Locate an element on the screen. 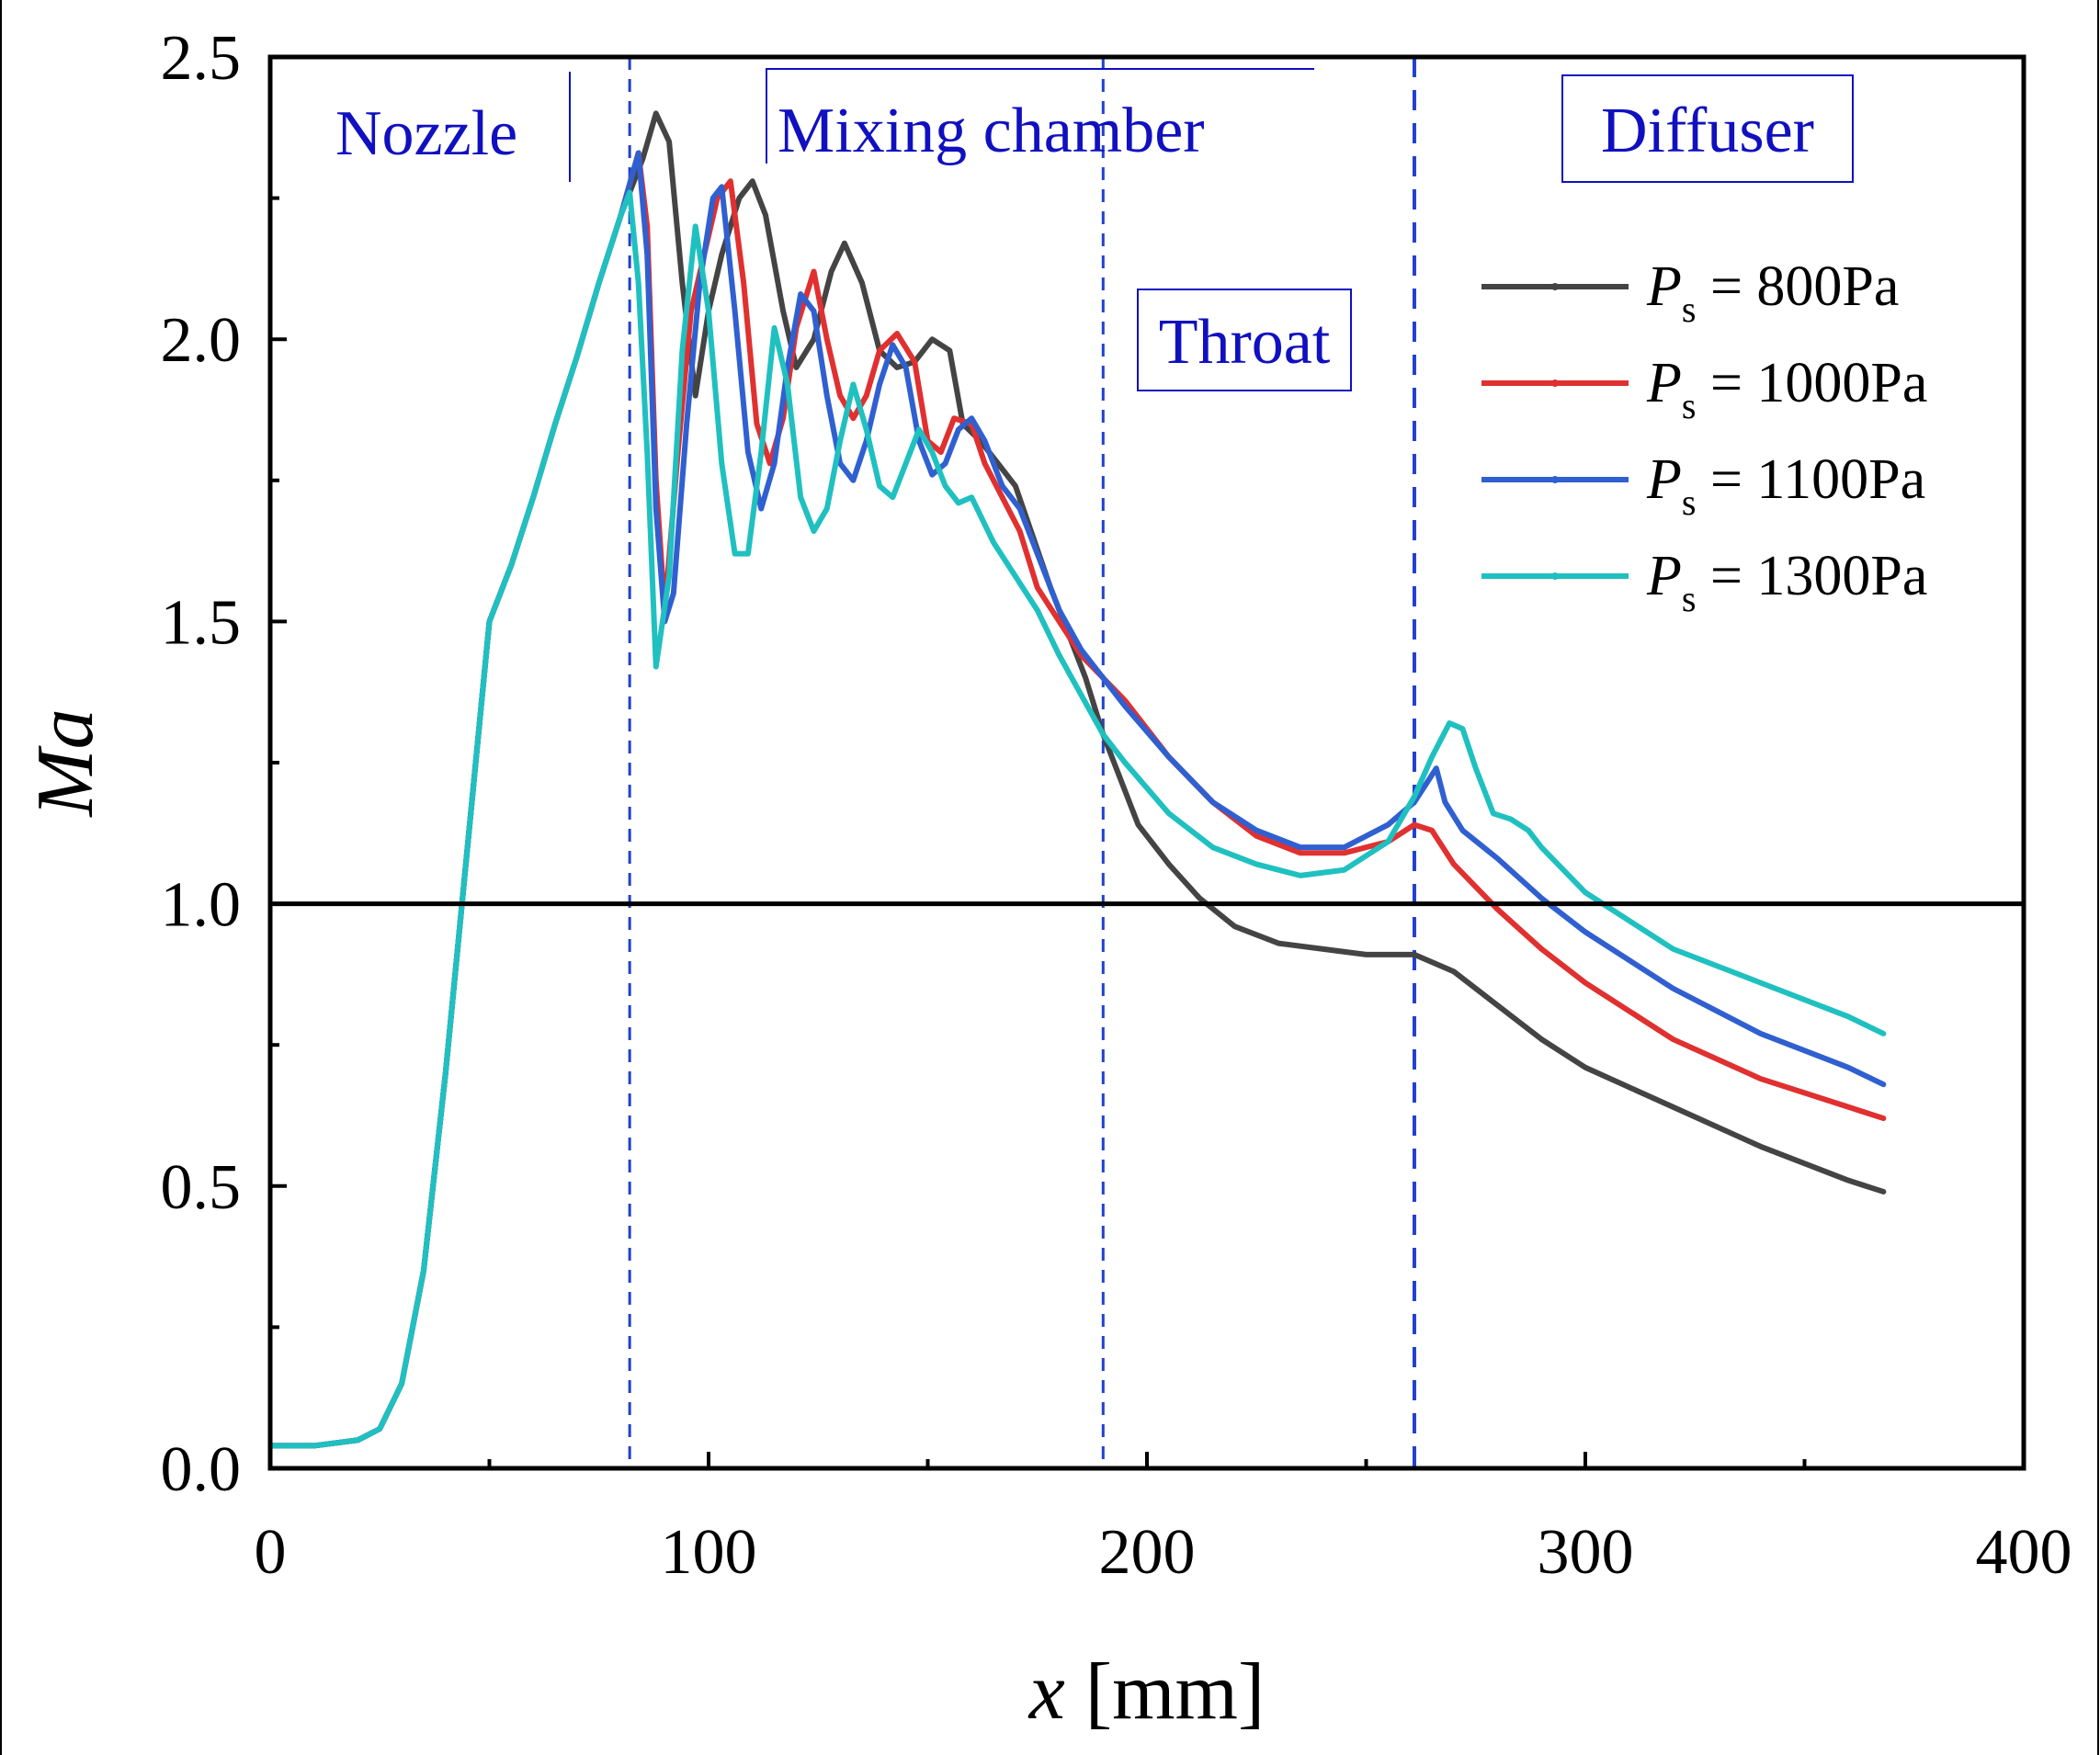  legend-symbol-3: P is located at coordinates (1664, 576).